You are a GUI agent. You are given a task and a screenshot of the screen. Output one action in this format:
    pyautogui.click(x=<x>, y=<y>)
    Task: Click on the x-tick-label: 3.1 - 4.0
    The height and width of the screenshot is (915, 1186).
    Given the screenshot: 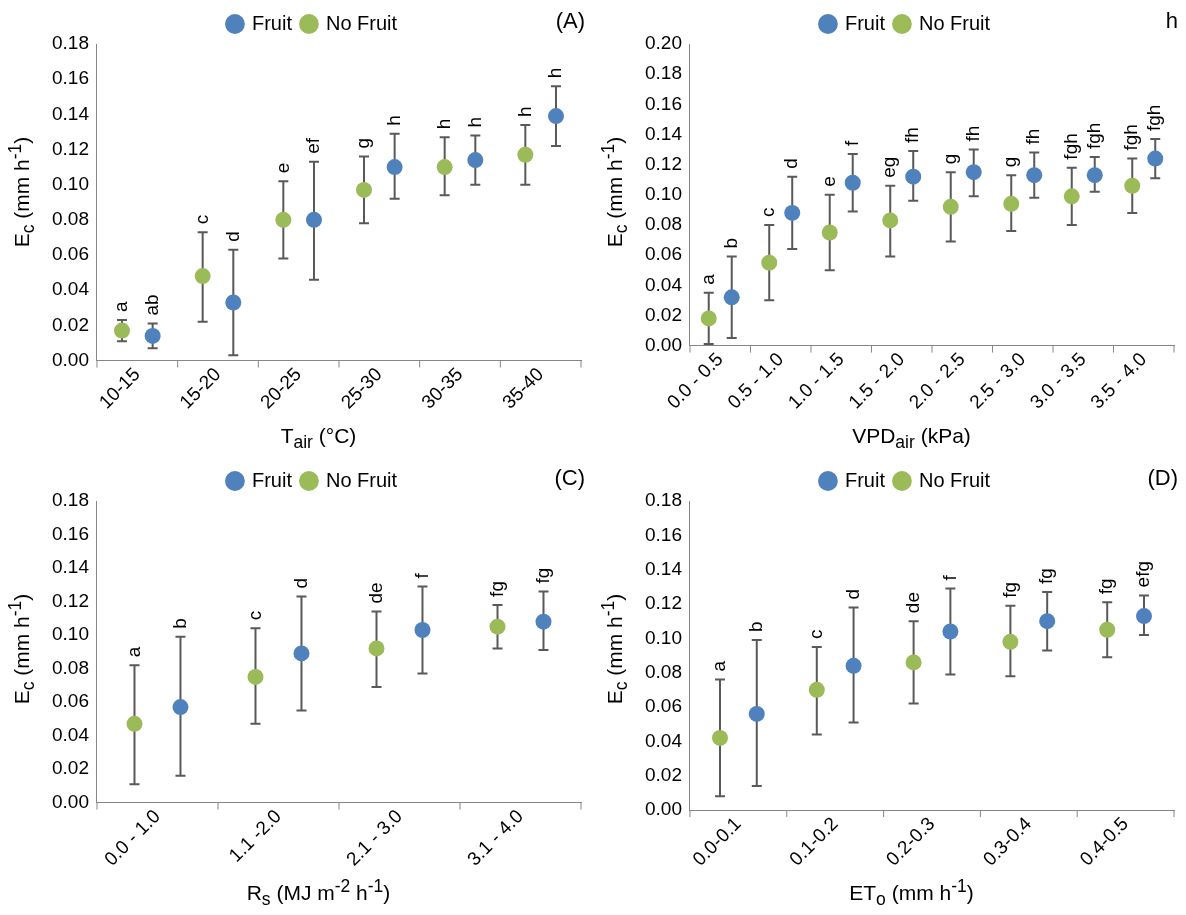 What is the action you would take?
    pyautogui.click(x=495, y=837)
    